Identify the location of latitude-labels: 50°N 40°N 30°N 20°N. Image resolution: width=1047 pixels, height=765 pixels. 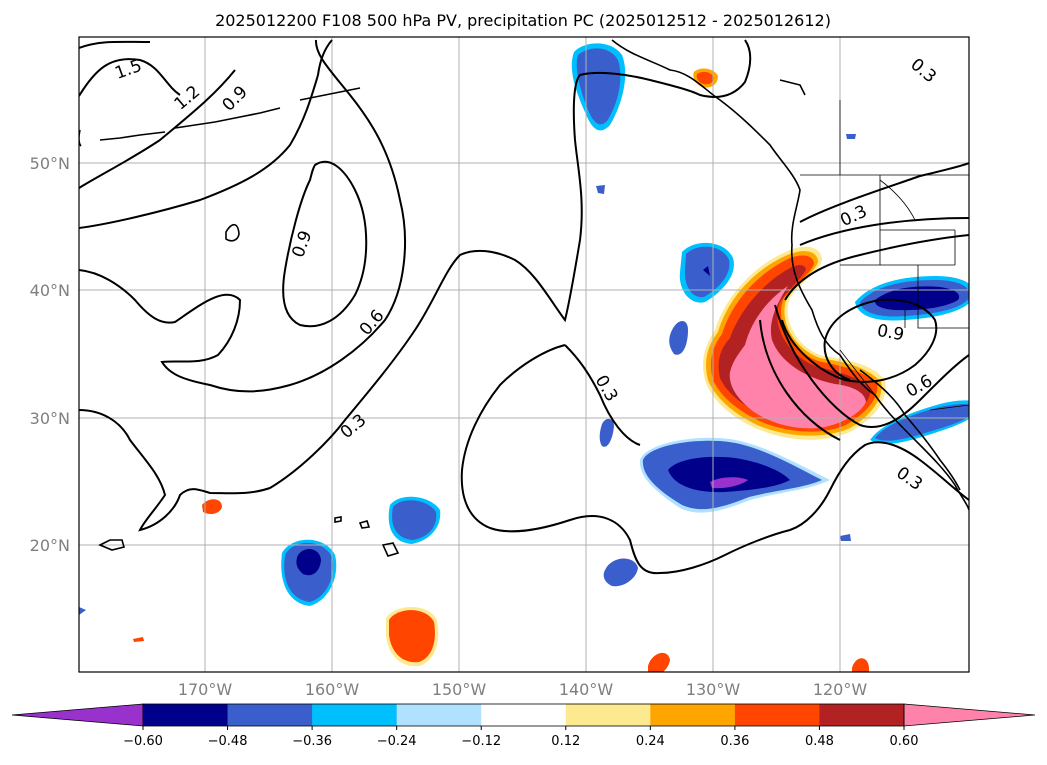
(50, 354).